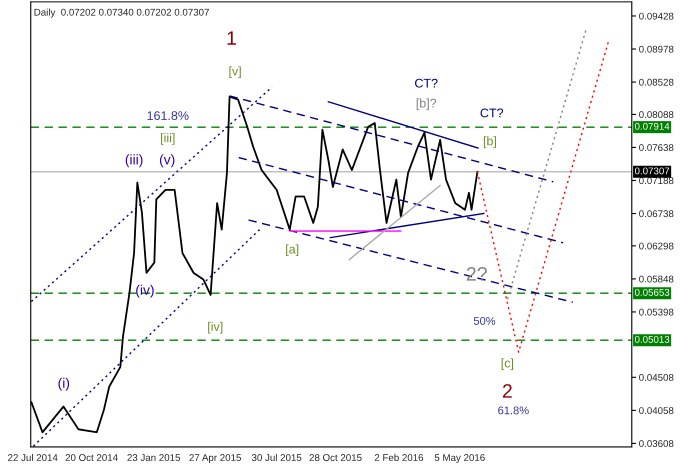  What do you see at coordinates (507, 391) in the screenshot?
I see `annotation: 2` at bounding box center [507, 391].